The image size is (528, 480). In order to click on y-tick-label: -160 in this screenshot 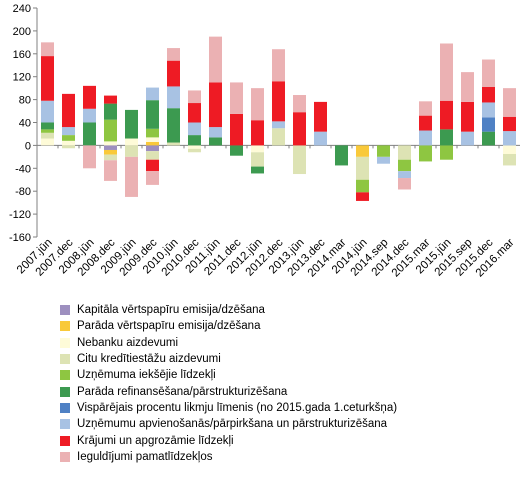, I will do `click(20, 238)`.